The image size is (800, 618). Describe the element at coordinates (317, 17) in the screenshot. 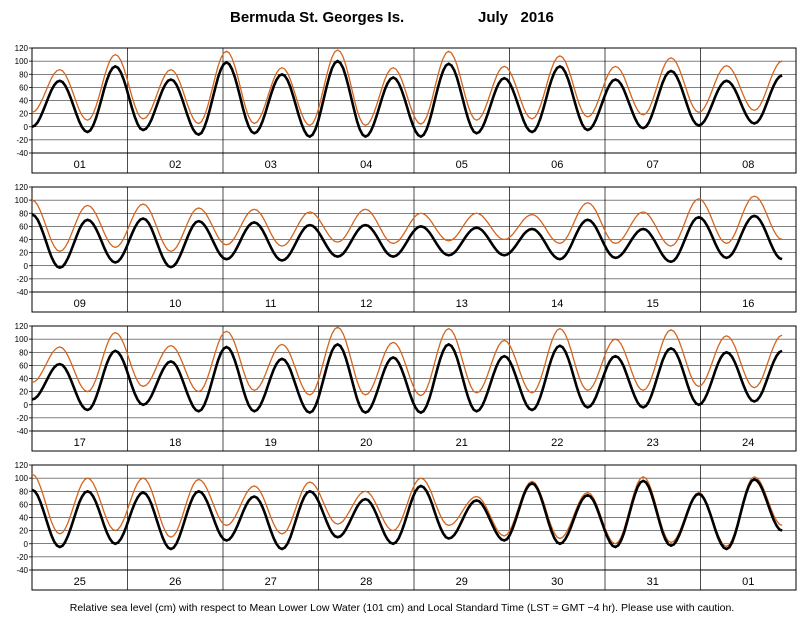

I see `chart-title-station: Bermuda St. Georges Is.` at that location.